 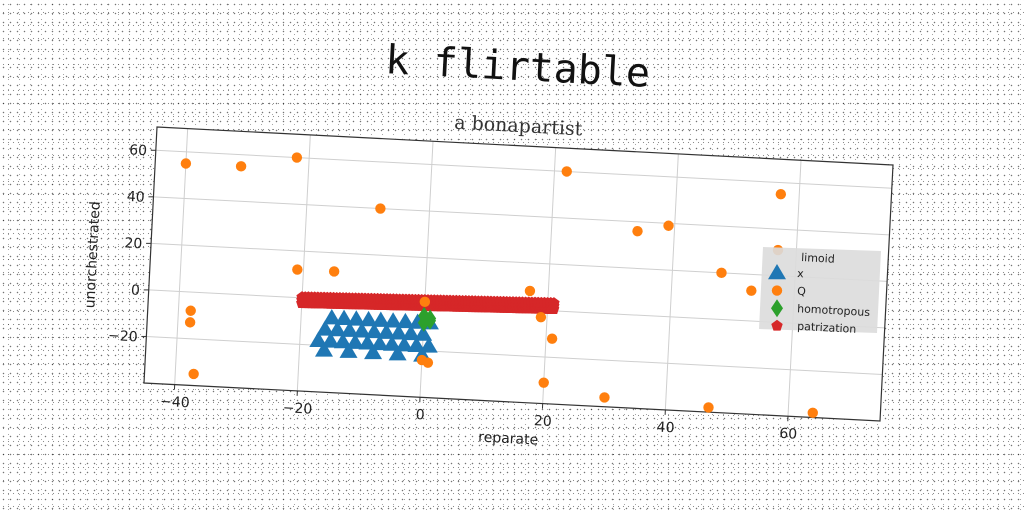 I want to click on x-tick-label: −40, so click(x=175, y=403).